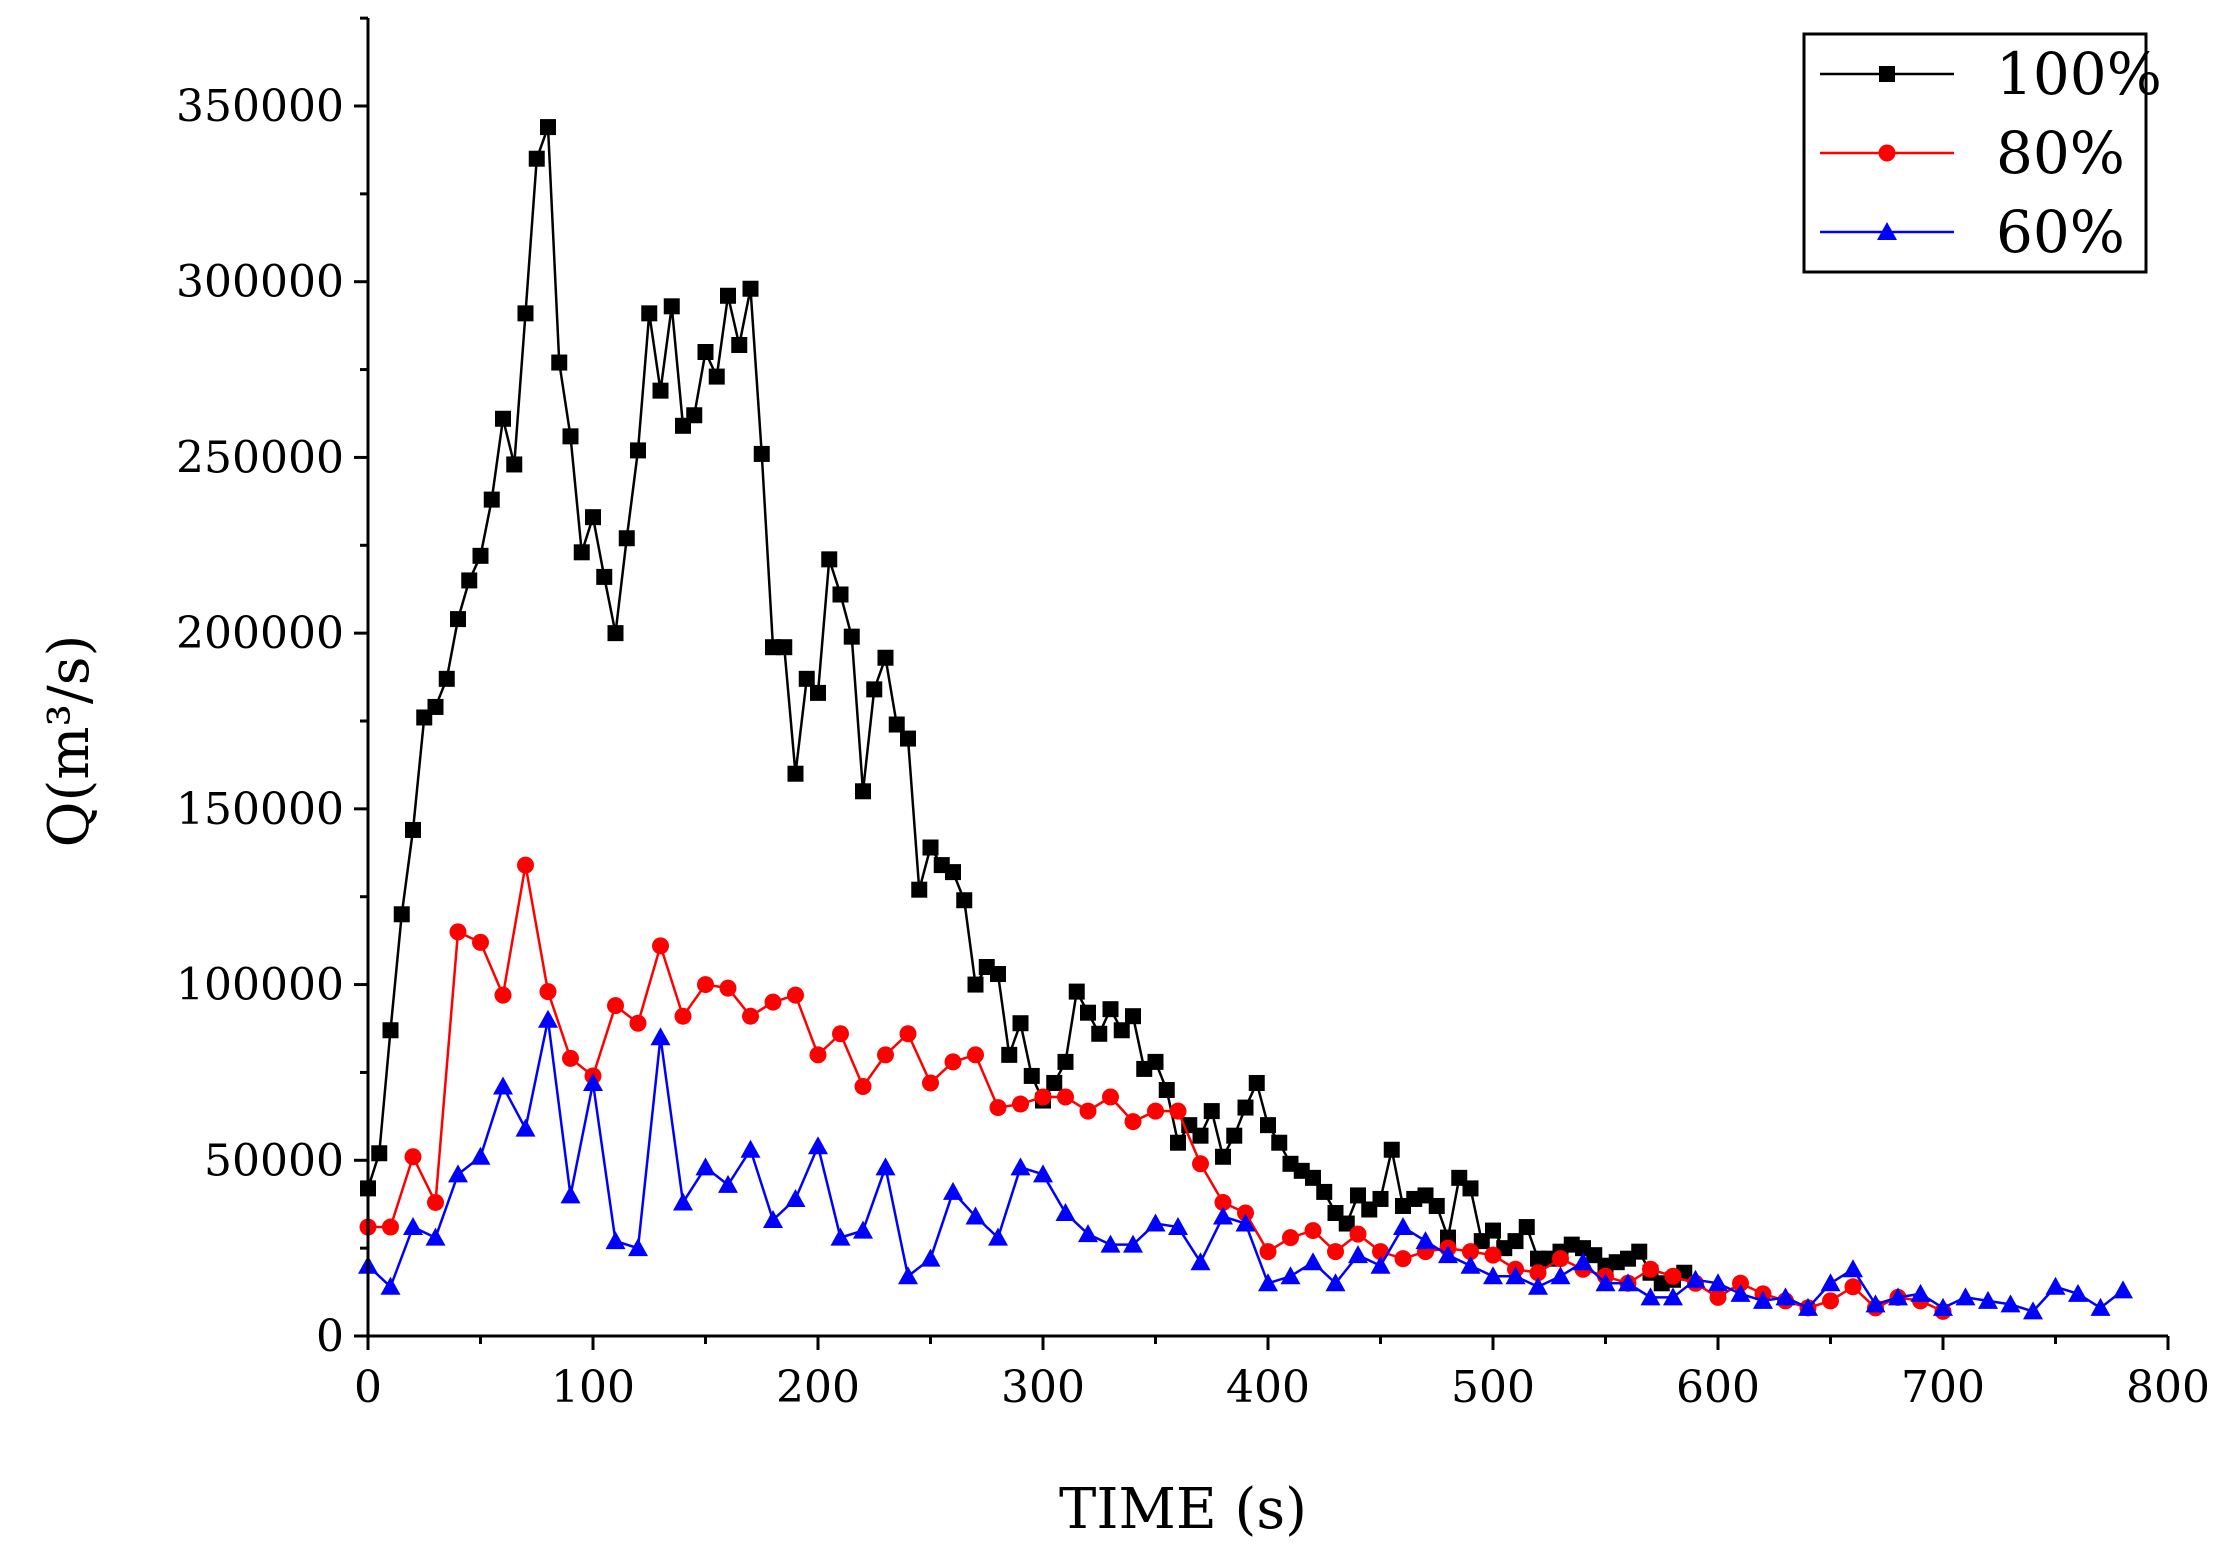 This screenshot has height=1549, width=2218. Describe the element at coordinates (1183, 1509) in the screenshot. I see `x-axis-title: TIME (s)` at that location.